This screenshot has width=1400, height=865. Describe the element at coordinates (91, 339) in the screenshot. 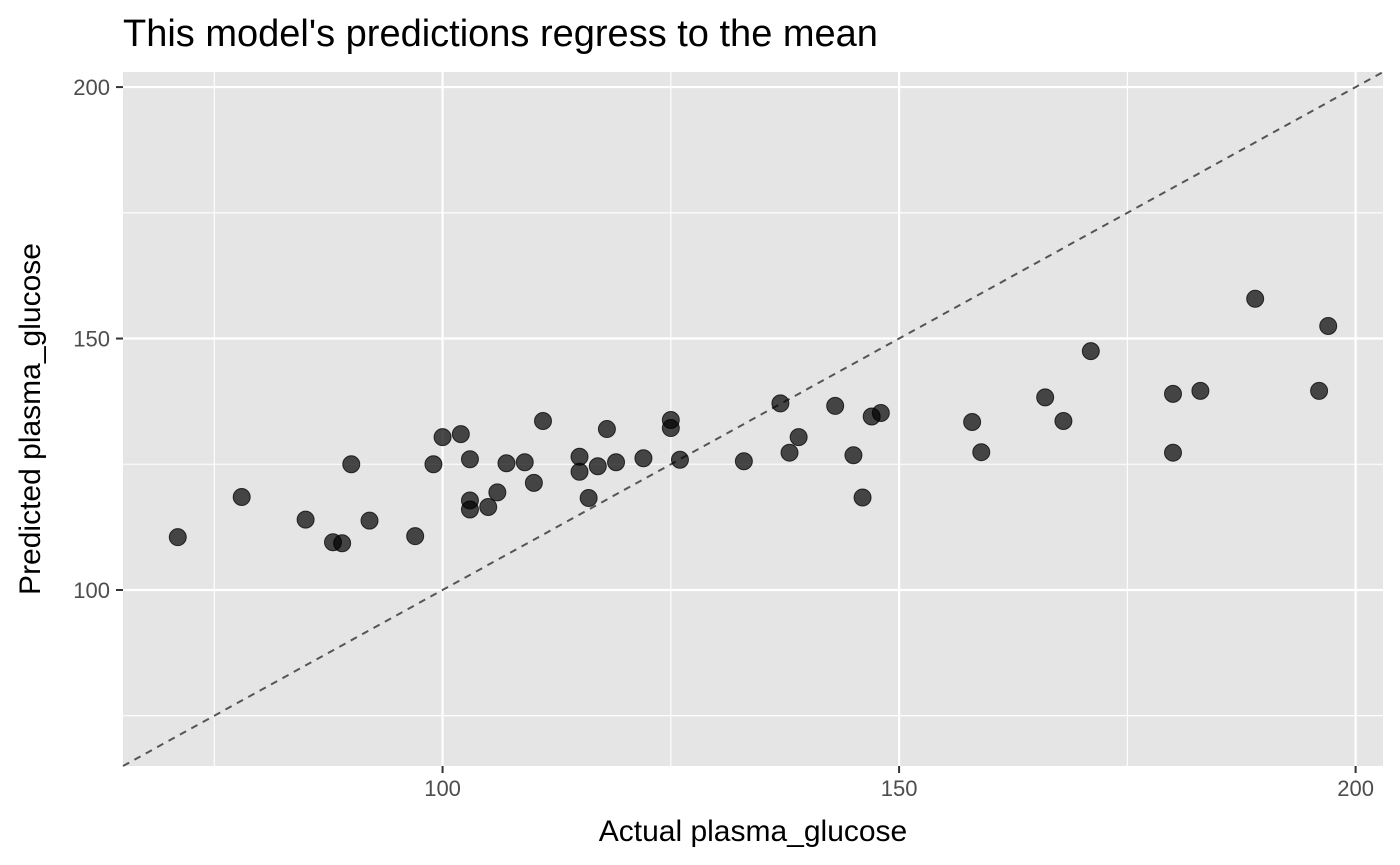

I see `y-tick-label: 150` at that location.